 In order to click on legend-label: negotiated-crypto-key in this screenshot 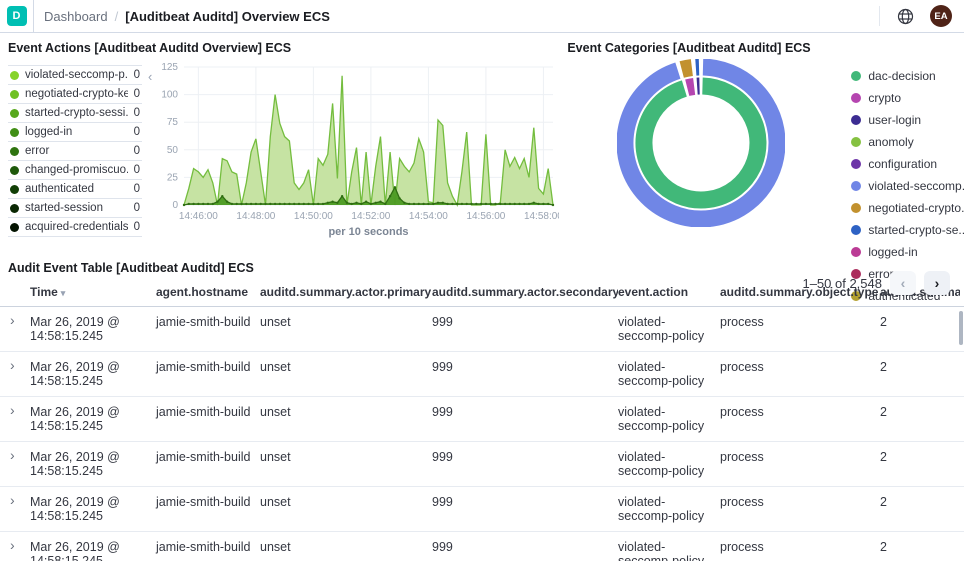, I will do `click(76, 94)`.